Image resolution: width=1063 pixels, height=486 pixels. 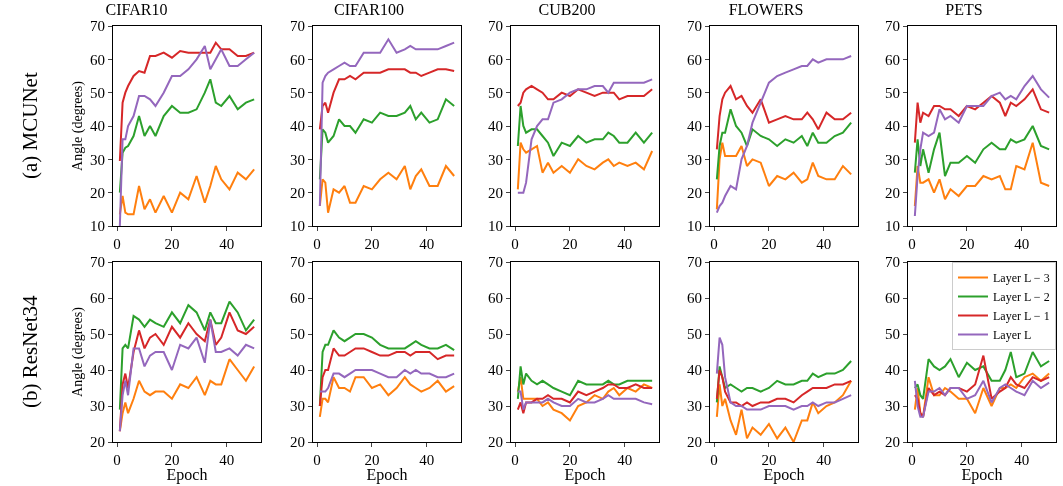 I want to click on y-axis-title: Angle (degrees), so click(x=77, y=351).